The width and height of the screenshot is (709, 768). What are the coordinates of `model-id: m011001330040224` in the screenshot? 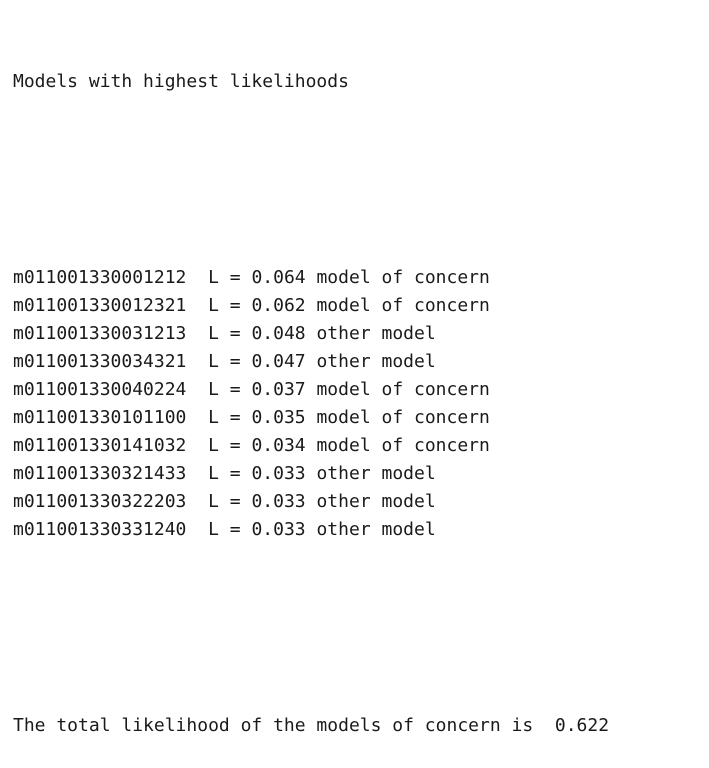 It's located at (100, 389).